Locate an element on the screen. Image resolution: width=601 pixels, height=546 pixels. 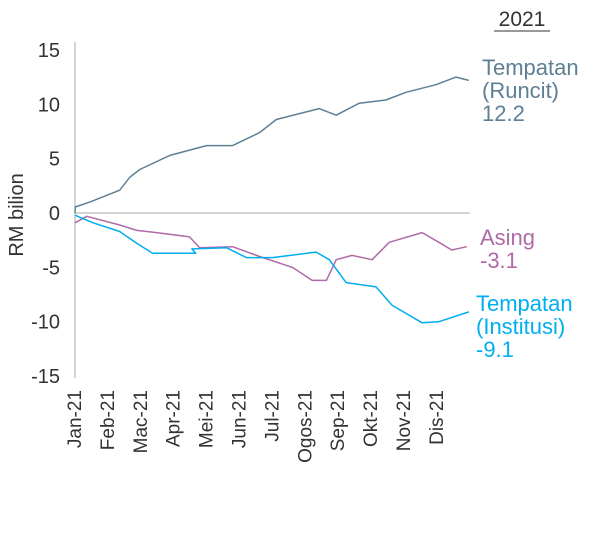
x-tick-label: Jul-21 is located at coordinates (272, 416).